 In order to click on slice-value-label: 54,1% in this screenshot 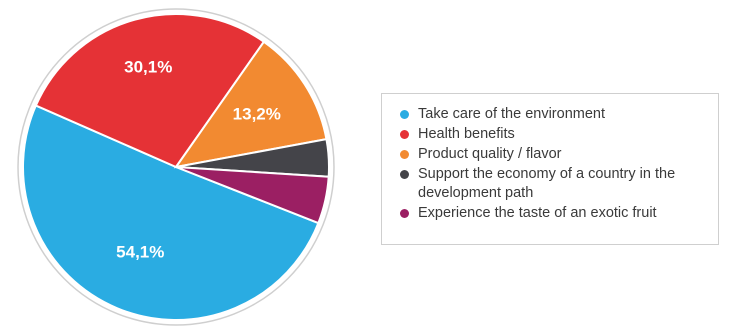, I will do `click(140, 251)`.